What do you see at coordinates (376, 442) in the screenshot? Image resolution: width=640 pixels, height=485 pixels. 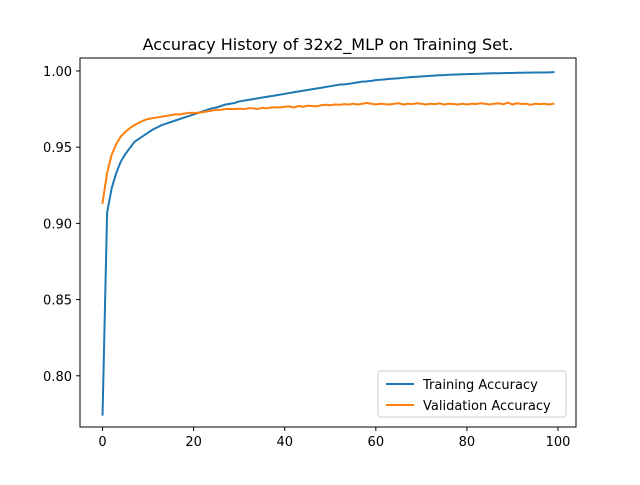 I see `x-tick-label: 60` at bounding box center [376, 442].